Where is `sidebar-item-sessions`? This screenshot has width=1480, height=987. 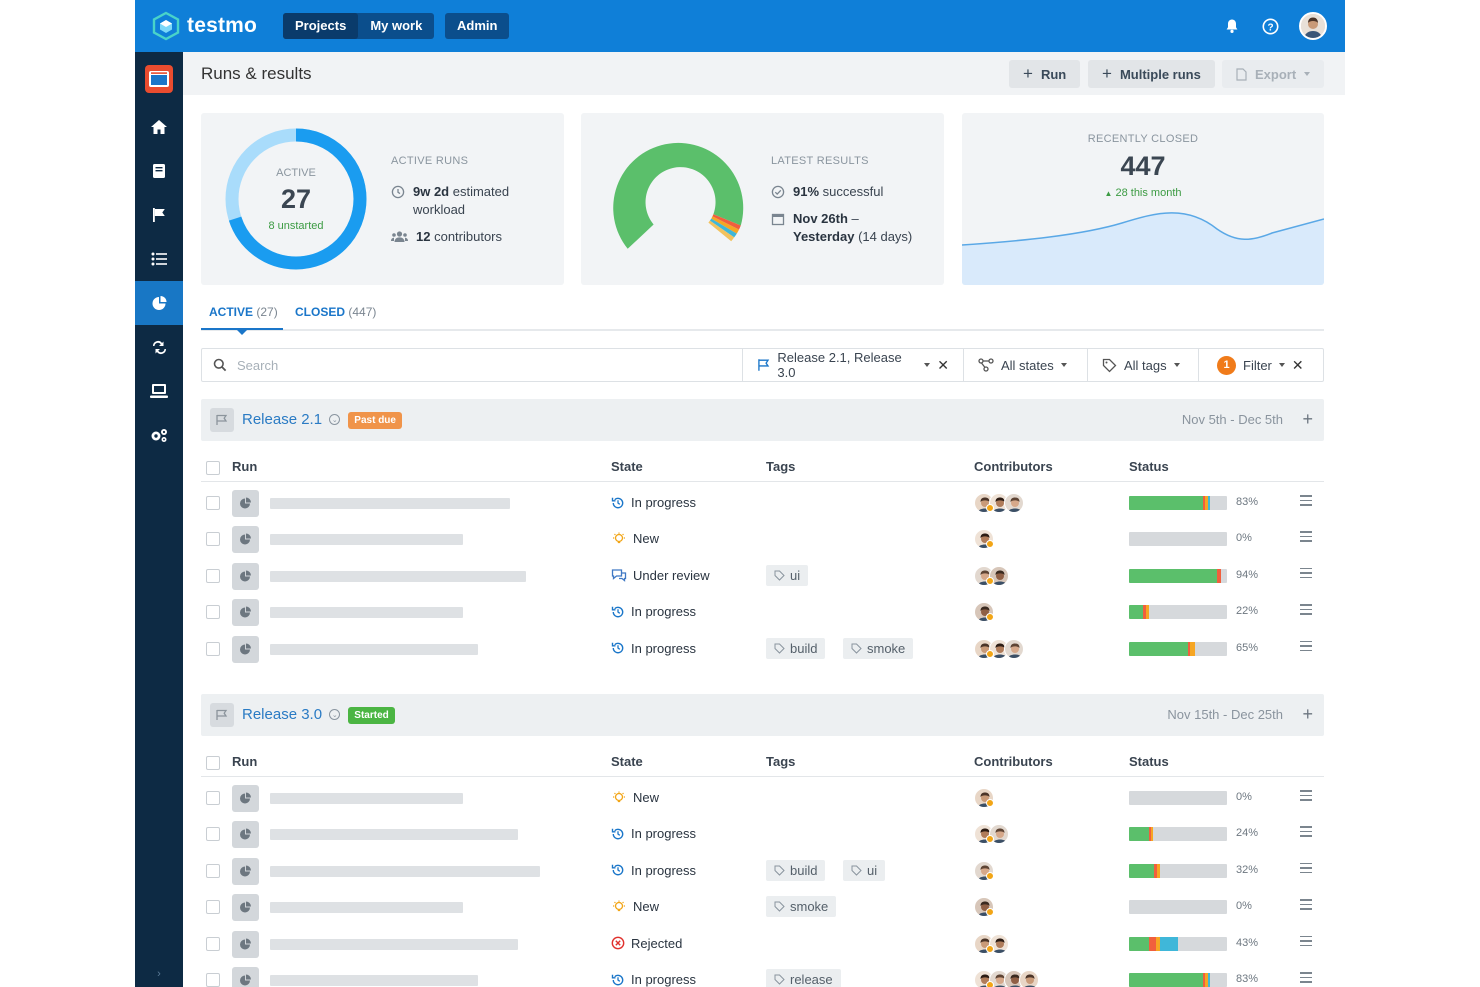
sidebar-item-sessions is located at coordinates (159, 391).